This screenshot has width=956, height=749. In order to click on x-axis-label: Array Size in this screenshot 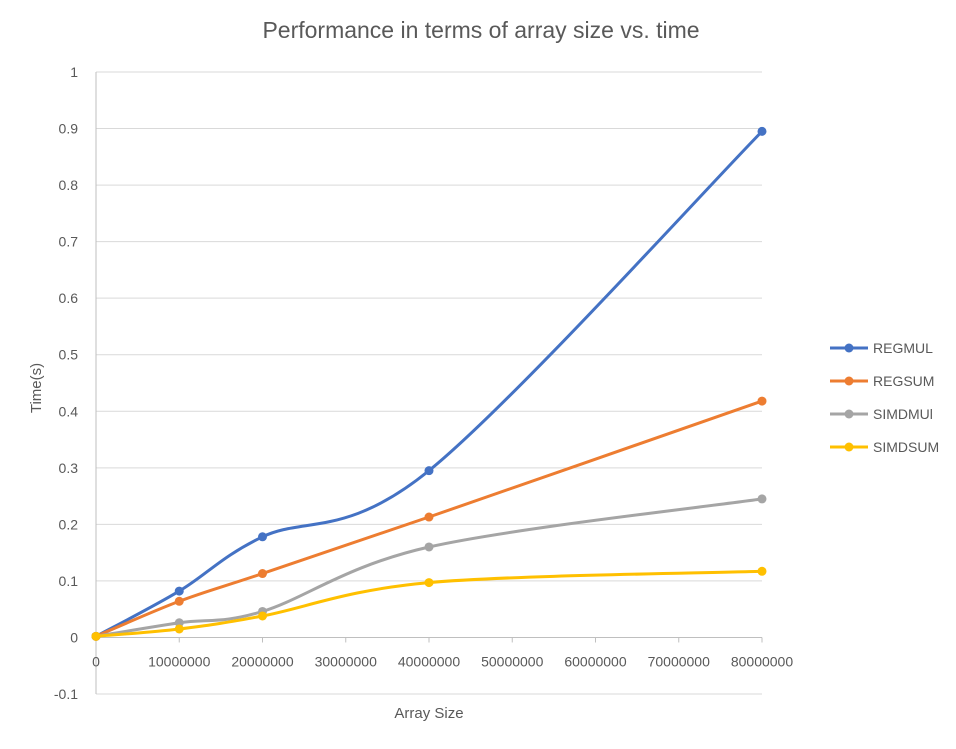, I will do `click(428, 713)`.